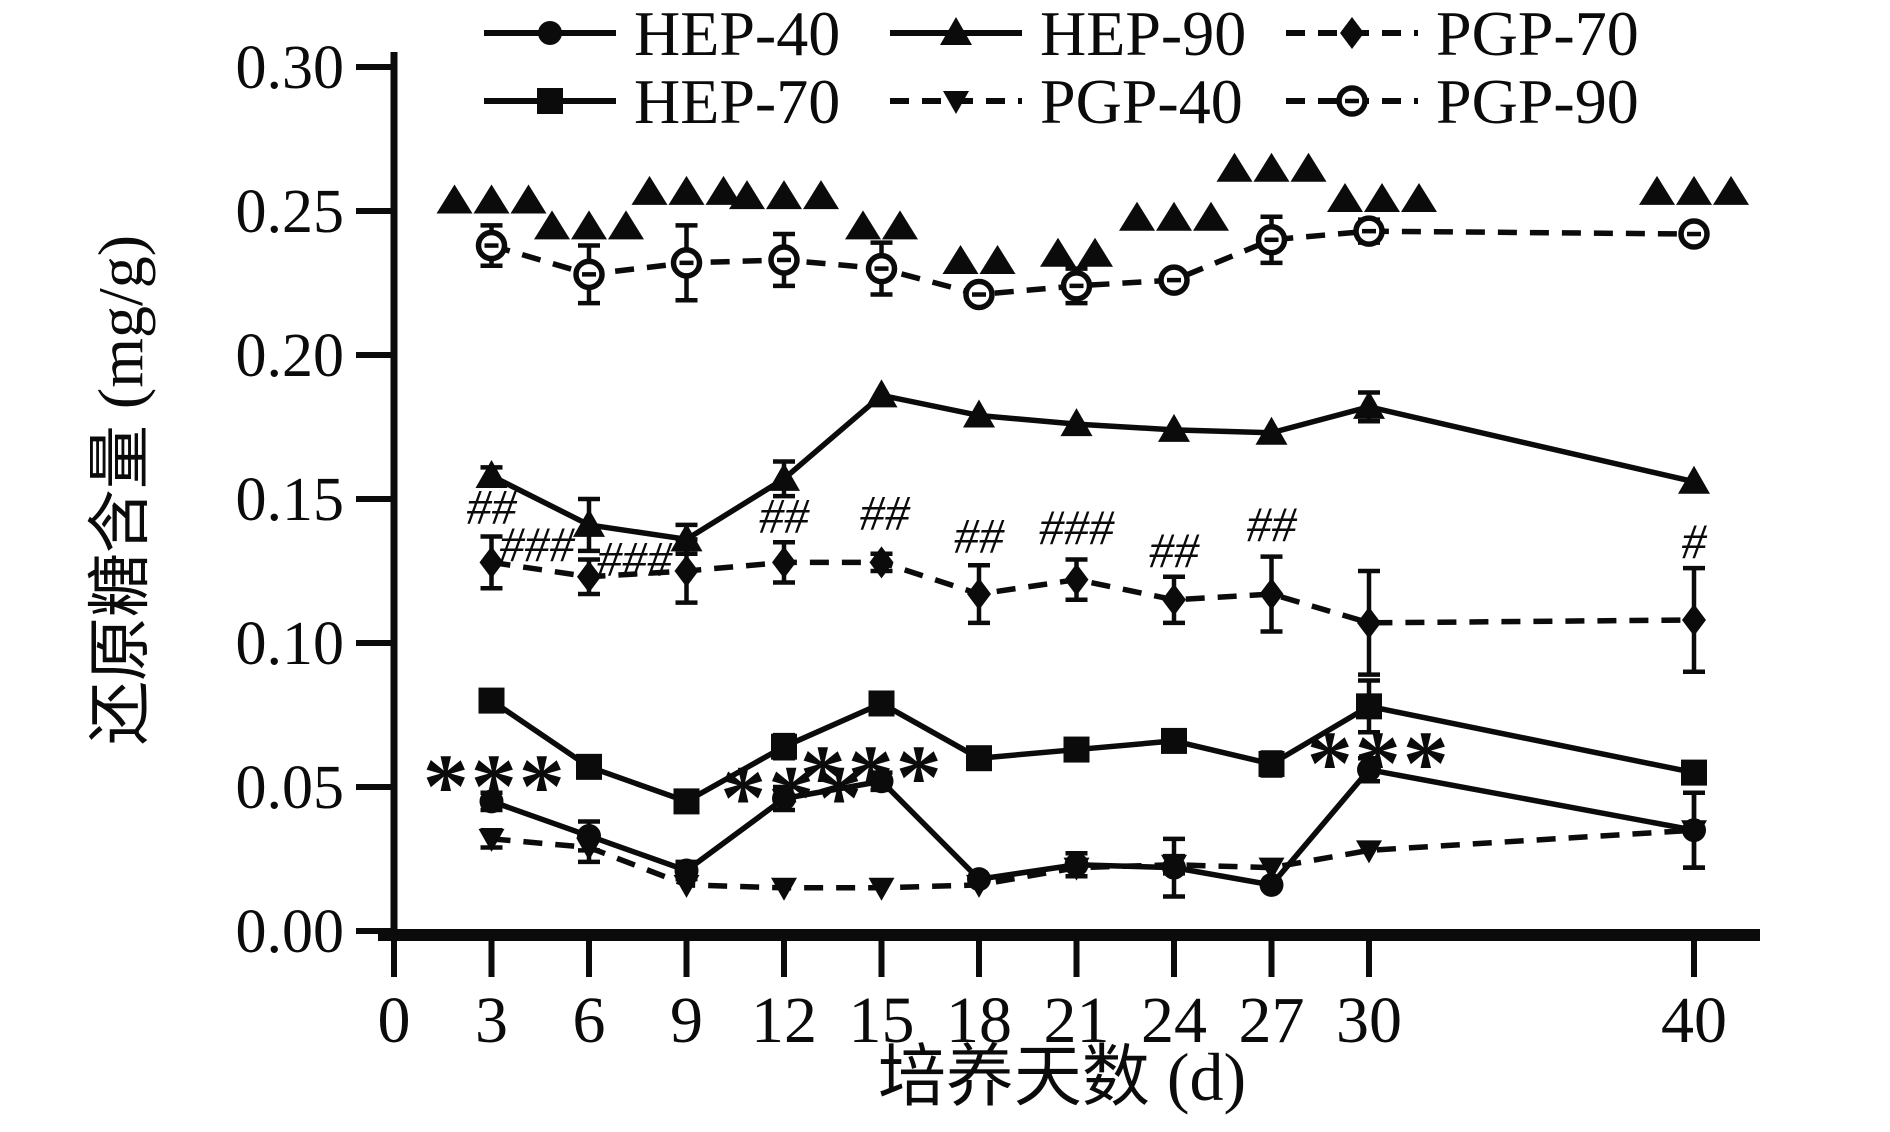 This screenshot has height=1132, width=1890. Describe the element at coordinates (394, 1020) in the screenshot. I see `x-tick-label: 0` at that location.